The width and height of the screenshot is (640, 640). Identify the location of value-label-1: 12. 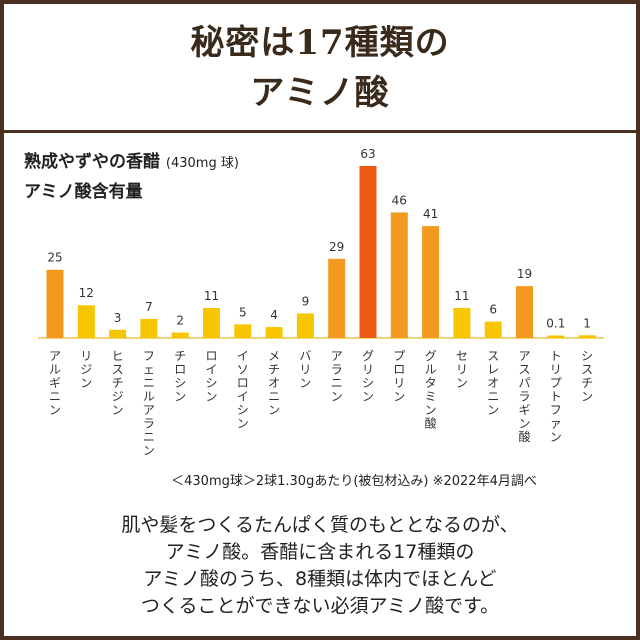
(86, 293).